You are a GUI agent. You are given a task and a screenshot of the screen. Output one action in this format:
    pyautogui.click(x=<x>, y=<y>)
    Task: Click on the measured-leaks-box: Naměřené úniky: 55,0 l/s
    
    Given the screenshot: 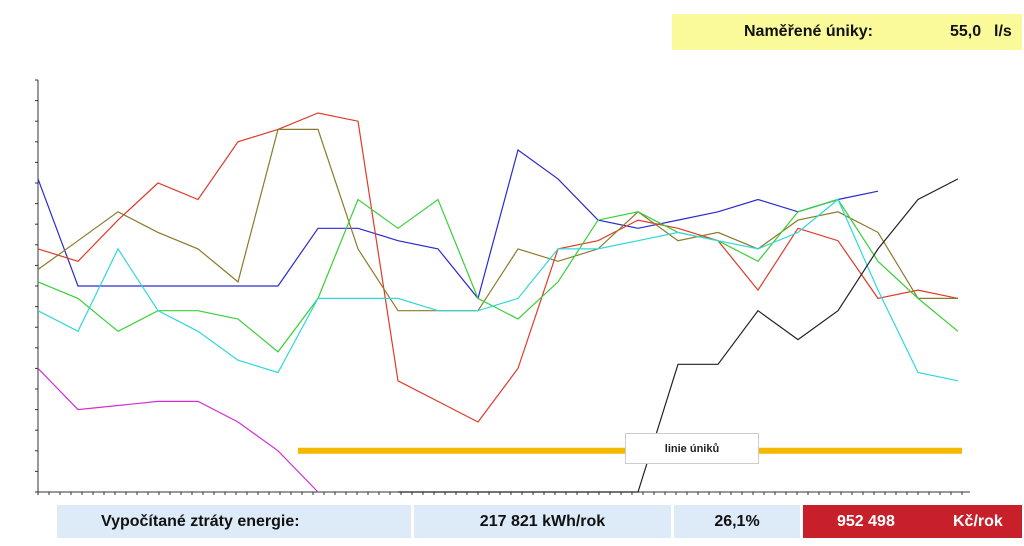 What is the action you would take?
    pyautogui.click(x=847, y=32)
    